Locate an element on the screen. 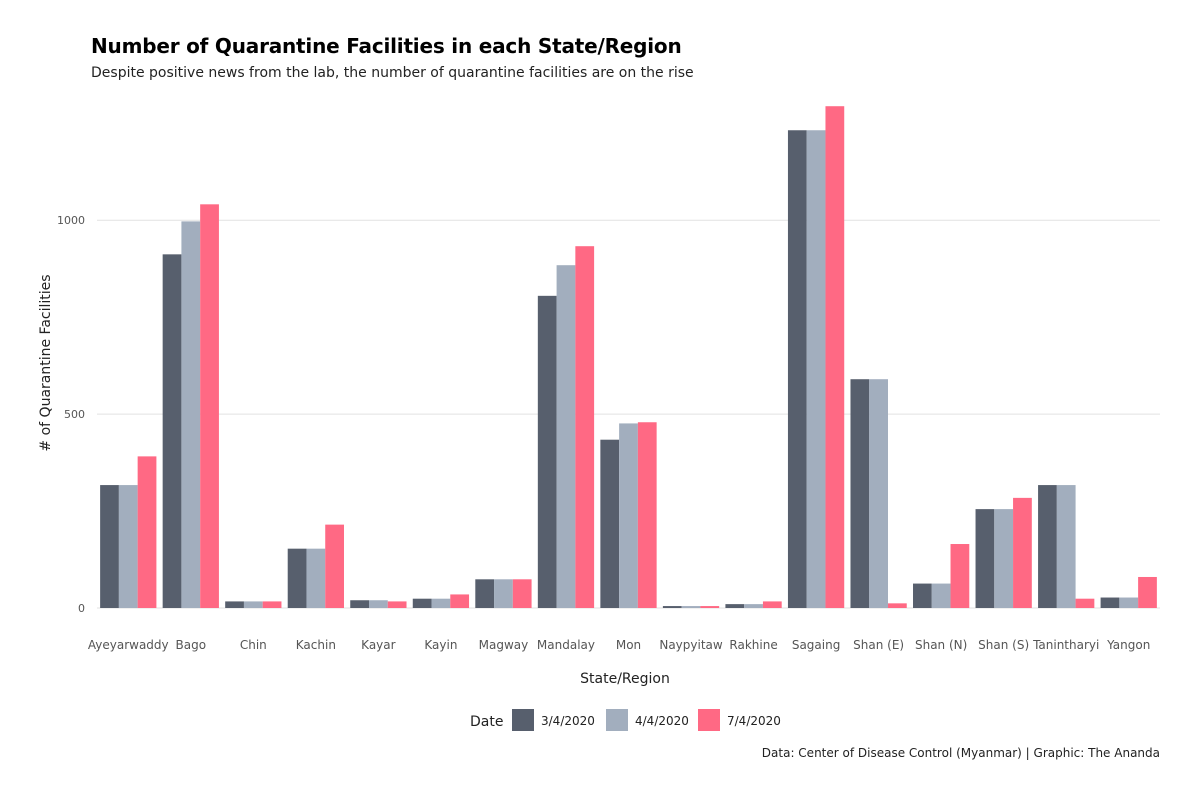 Image resolution: width=1200 pixels, height=800 pixels. x-tick-label: Rakhine is located at coordinates (753, 645).